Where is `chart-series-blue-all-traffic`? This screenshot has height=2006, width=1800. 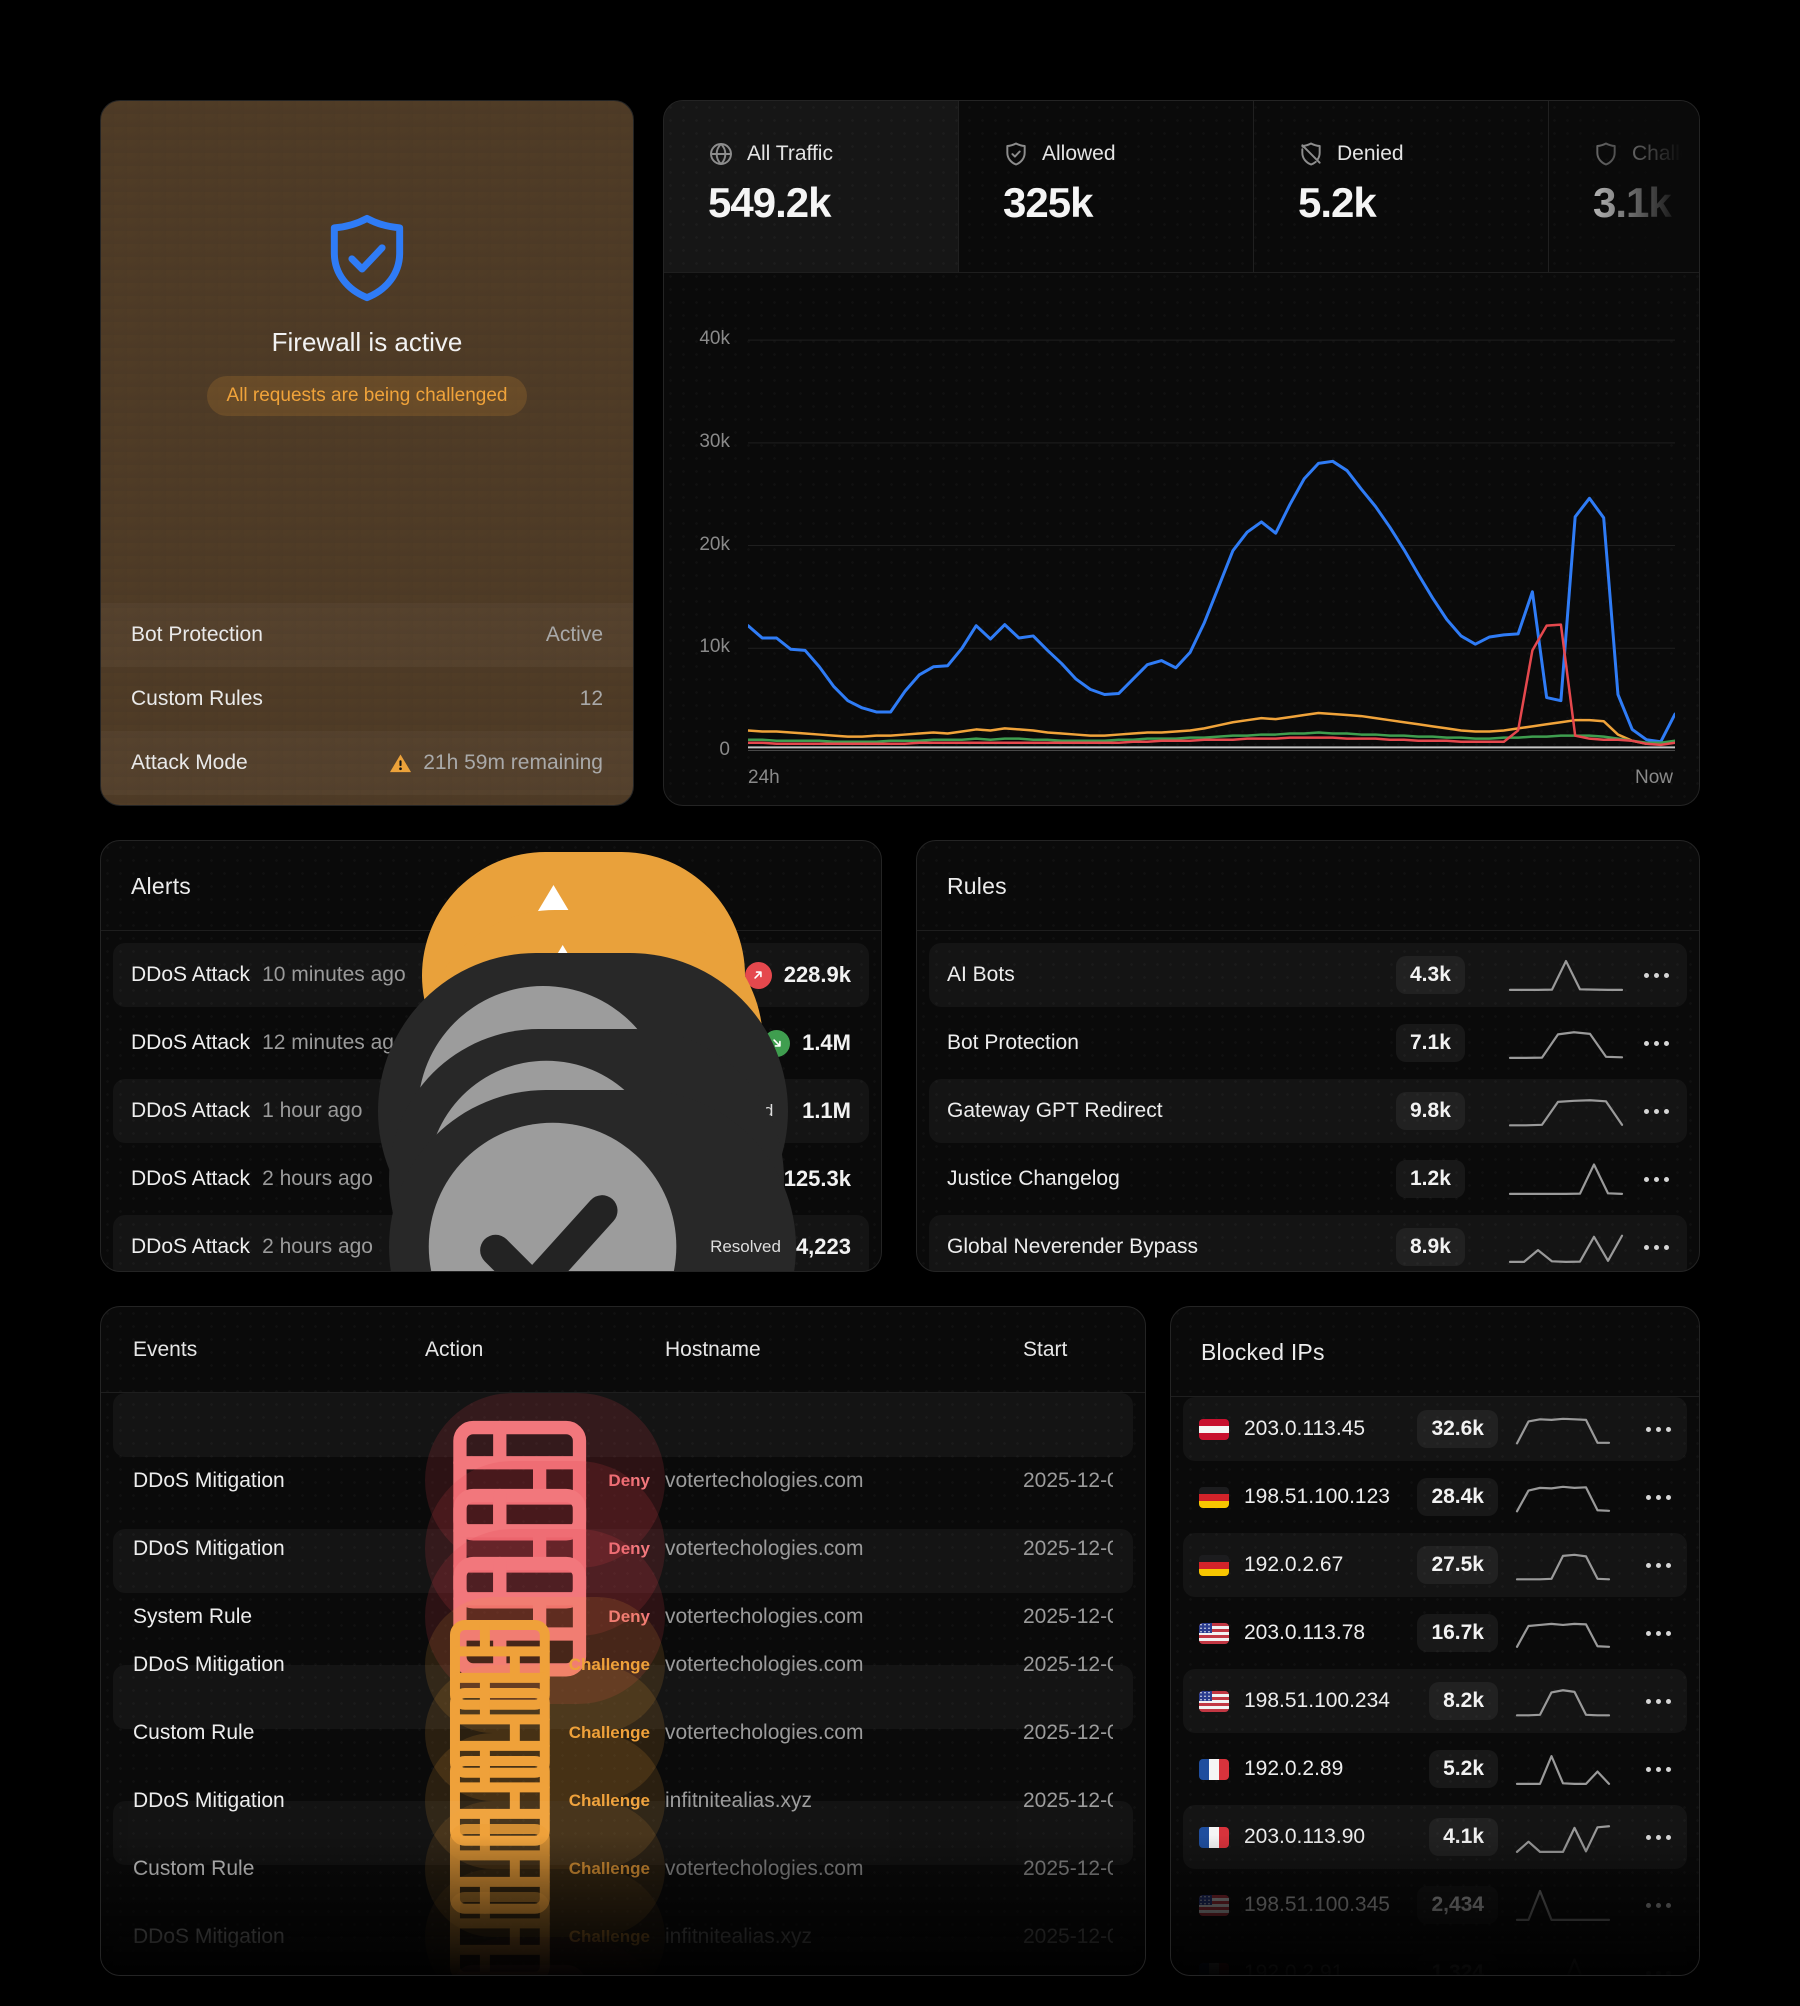 chart-series-blue-all-traffic is located at coordinates (1211, 601).